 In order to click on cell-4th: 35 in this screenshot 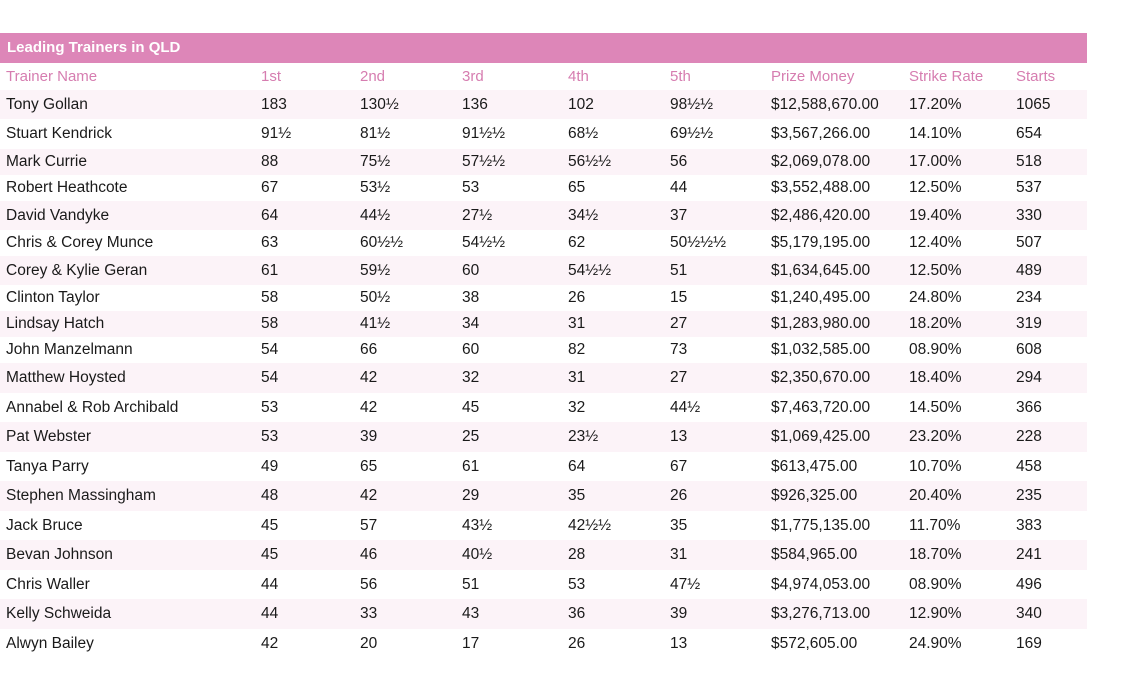, I will do `click(613, 496)`.